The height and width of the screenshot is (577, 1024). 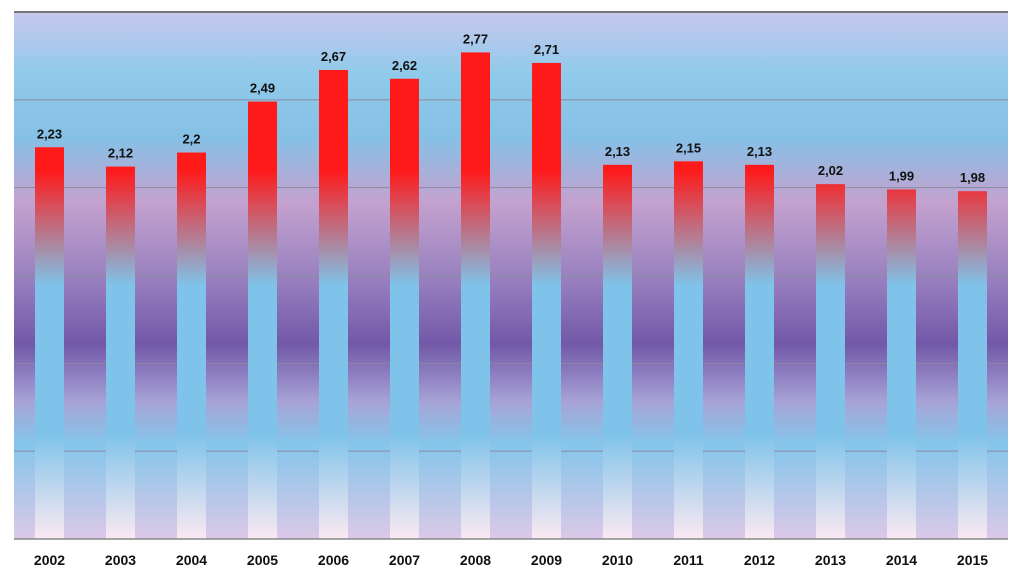 What do you see at coordinates (191, 560) in the screenshot?
I see `x-tick-label-2004: 2004` at bounding box center [191, 560].